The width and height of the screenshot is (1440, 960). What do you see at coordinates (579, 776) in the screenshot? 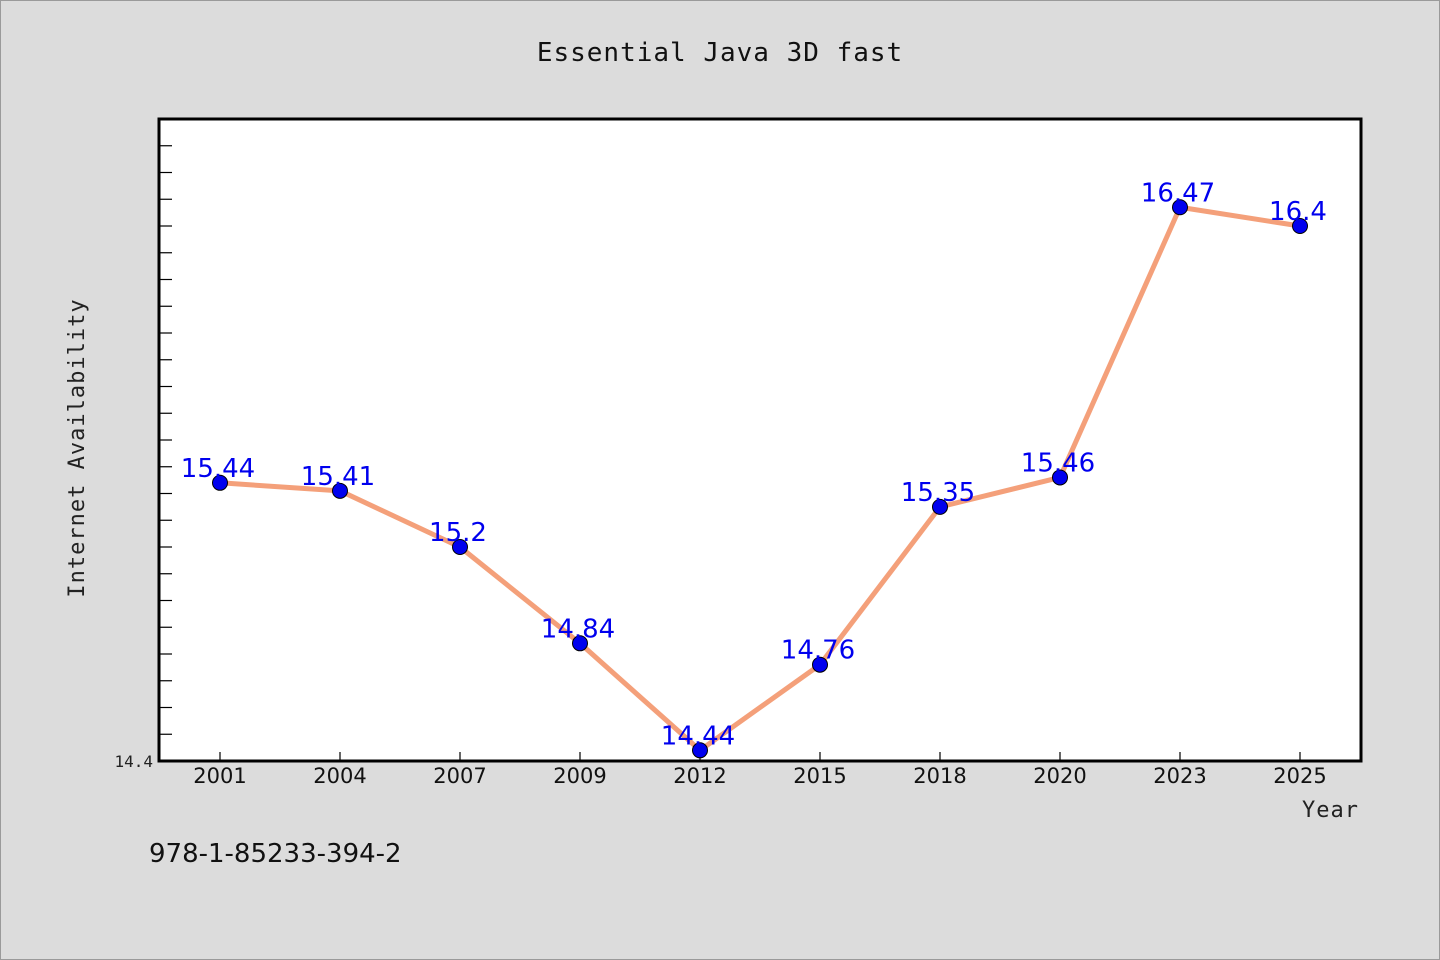
I see `x-tick-label: 2009` at bounding box center [579, 776].